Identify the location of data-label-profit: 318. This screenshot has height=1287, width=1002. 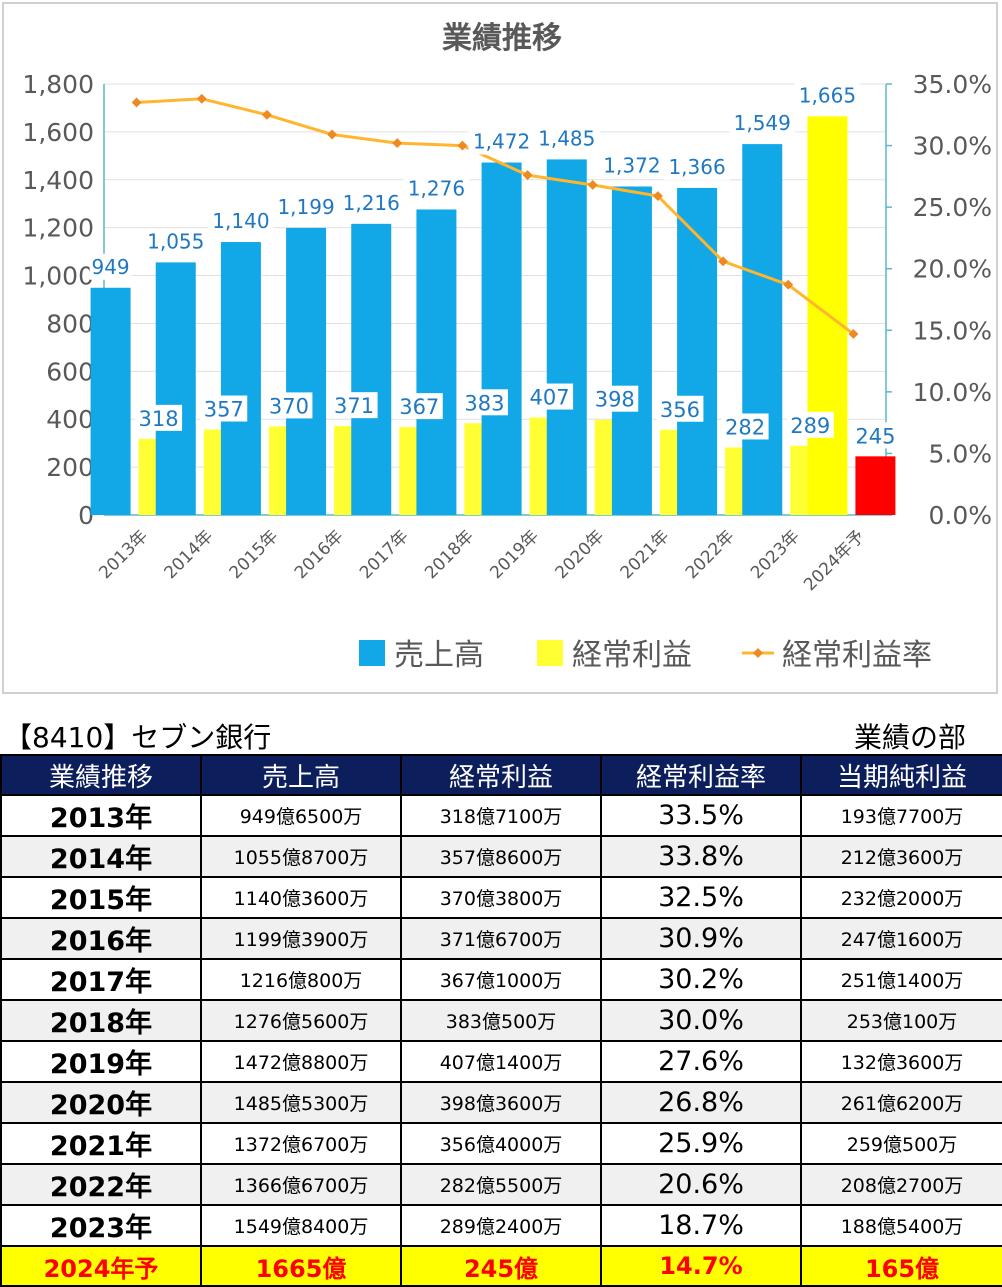
(159, 419).